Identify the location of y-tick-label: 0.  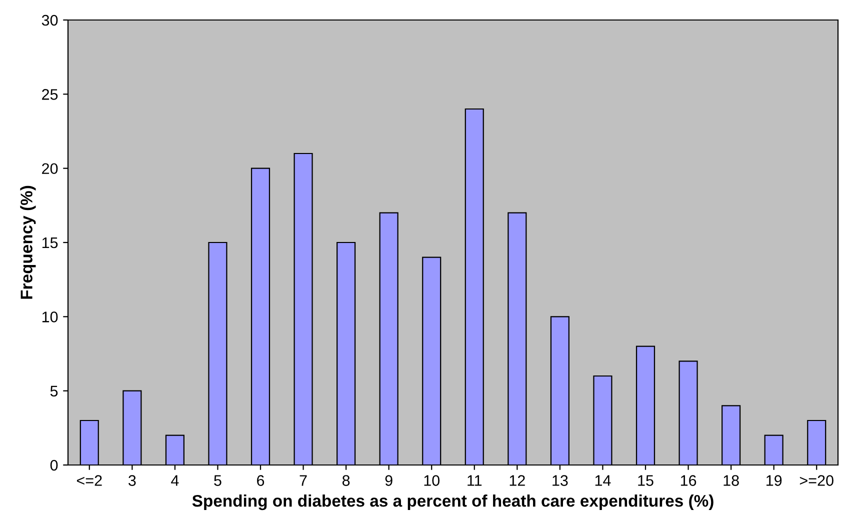
(54, 465).